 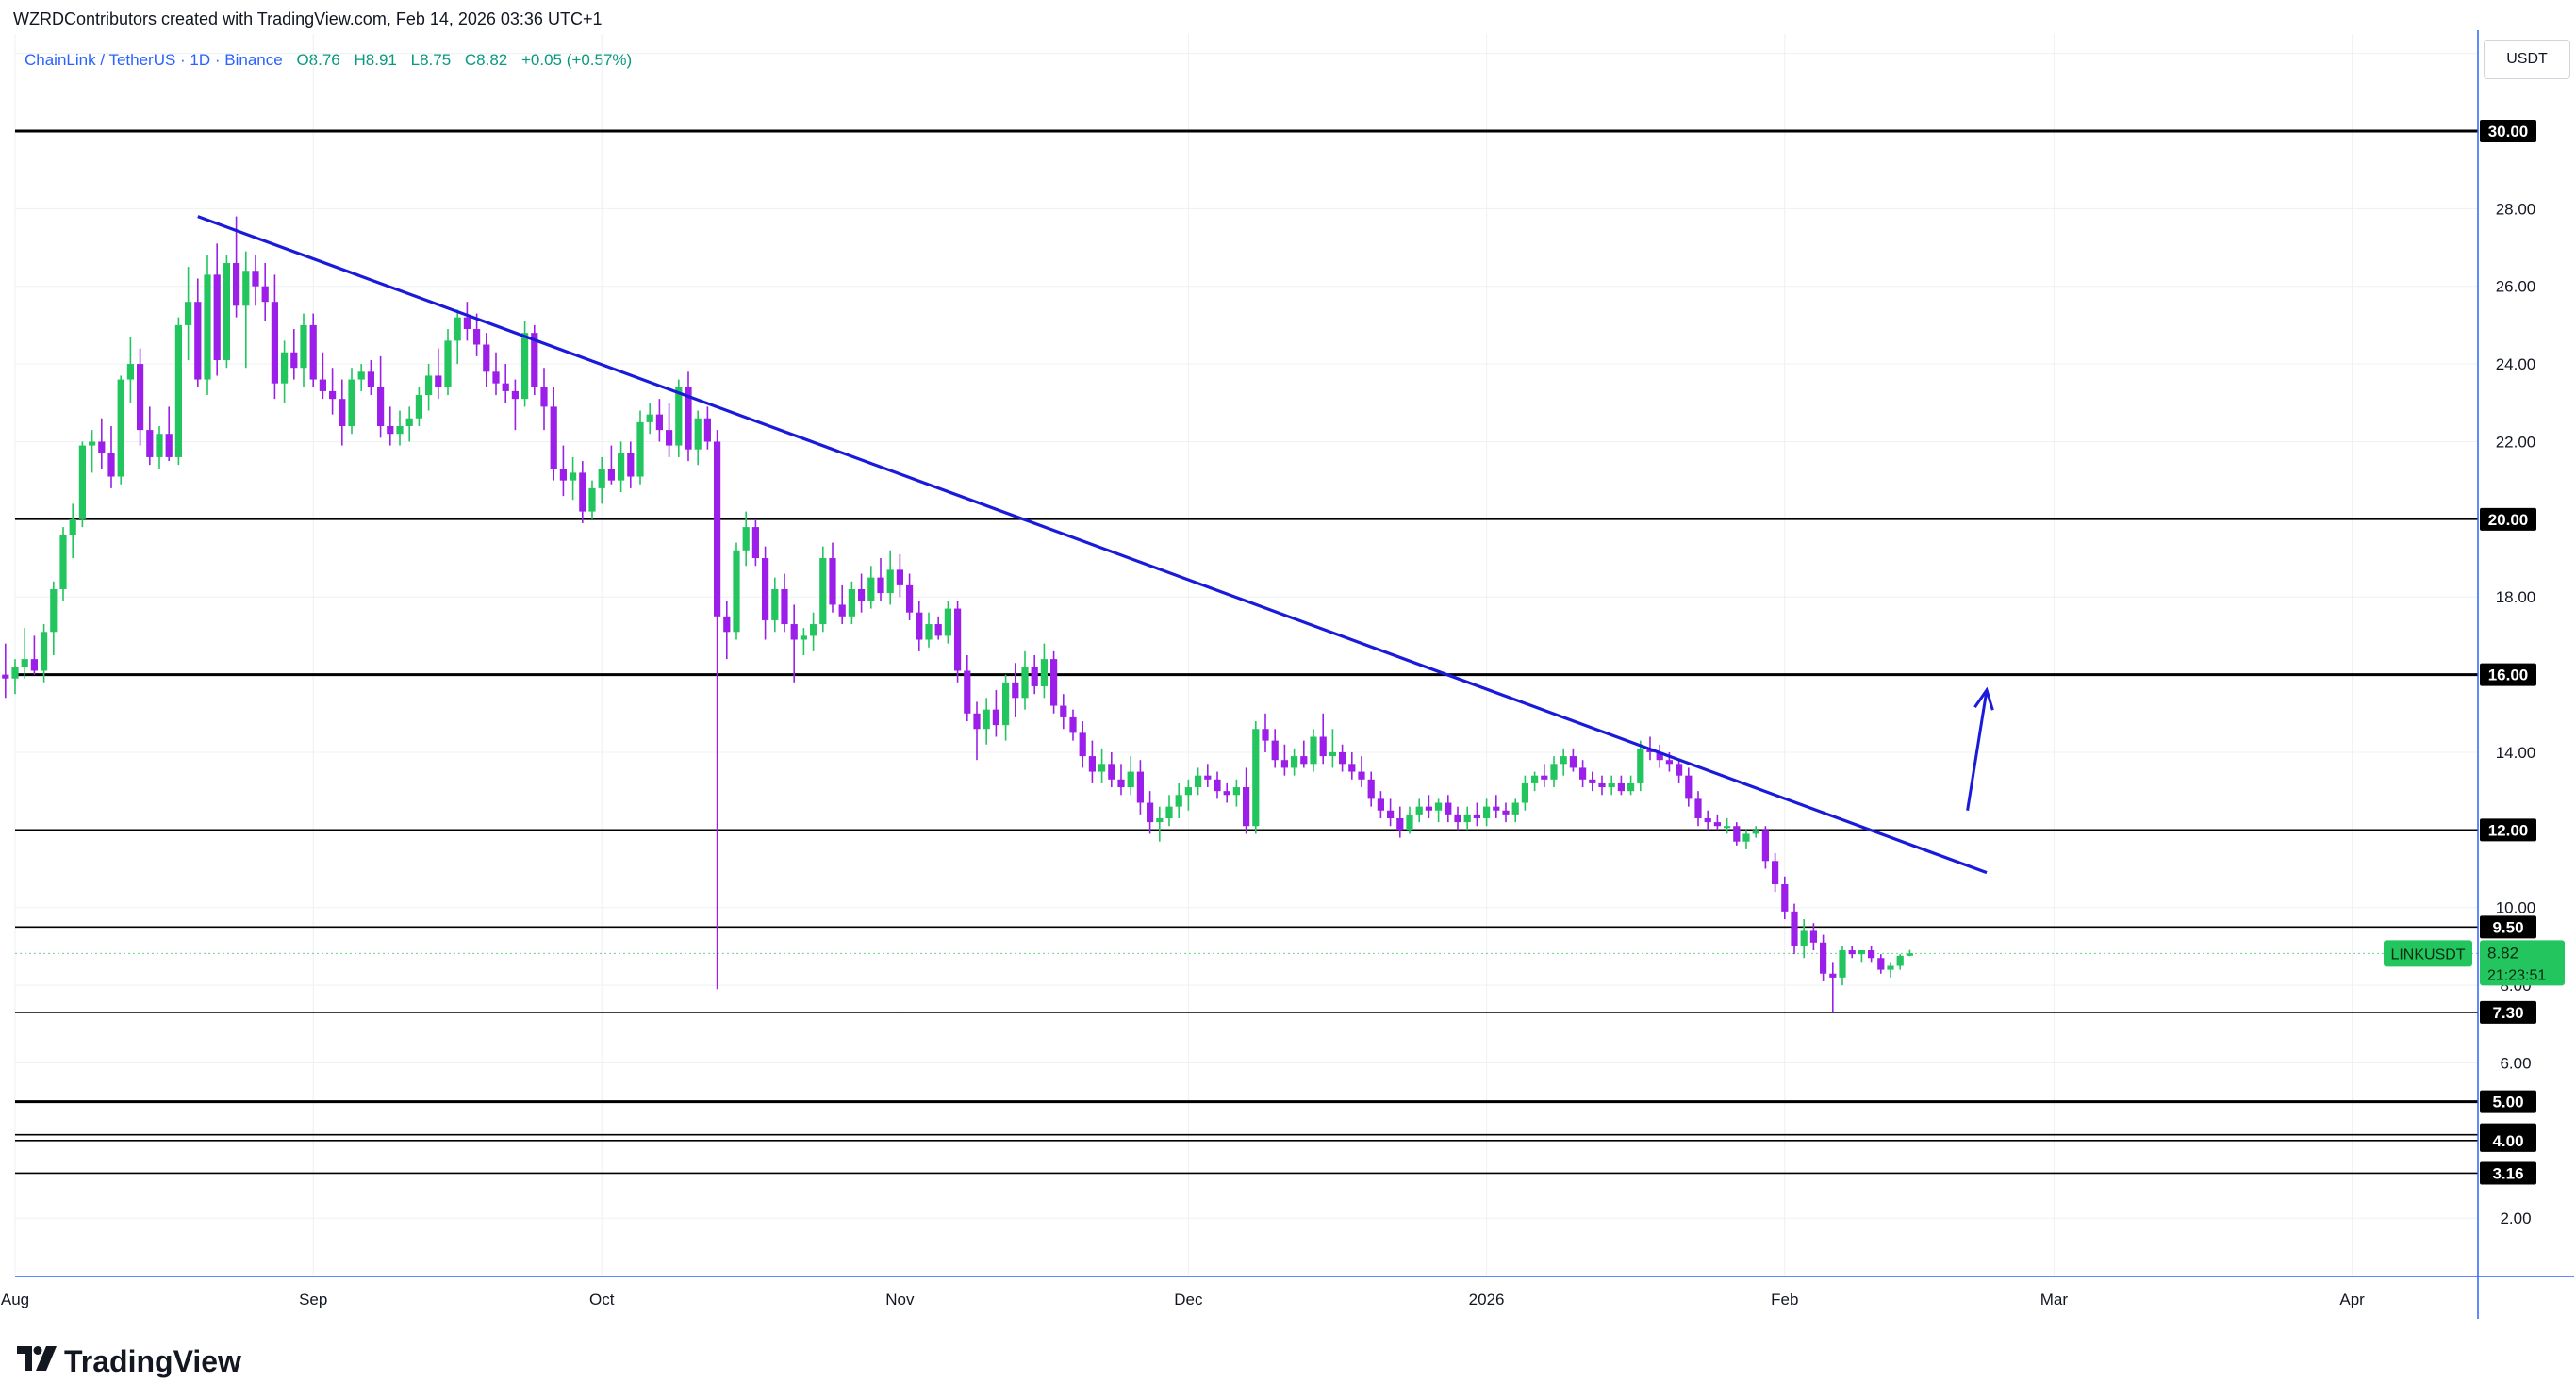 What do you see at coordinates (2527, 59) in the screenshot?
I see `price-unit-button: USDT` at bounding box center [2527, 59].